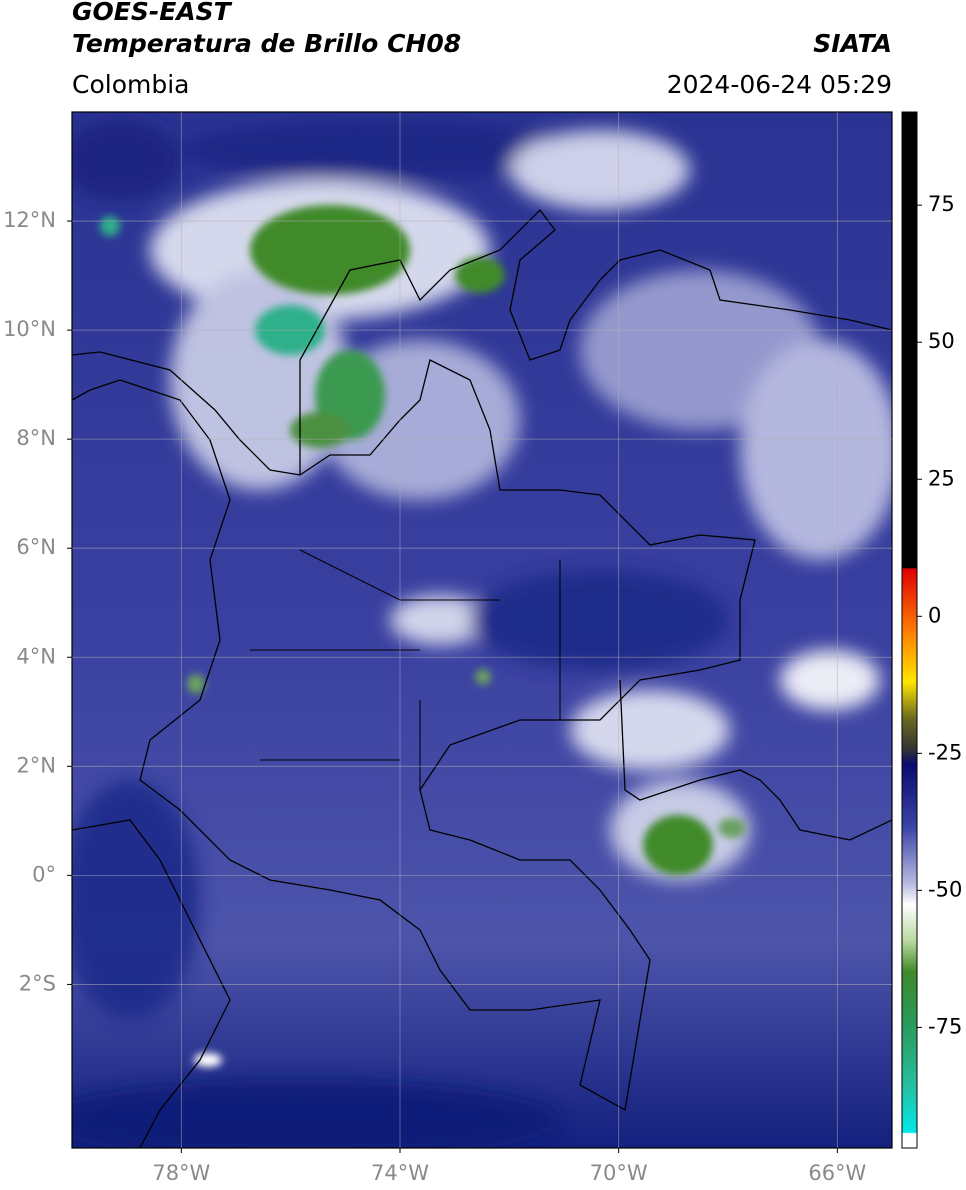 The width and height of the screenshot is (966, 1190). What do you see at coordinates (44, 874) in the screenshot?
I see `y-tick-label: 0°` at bounding box center [44, 874].